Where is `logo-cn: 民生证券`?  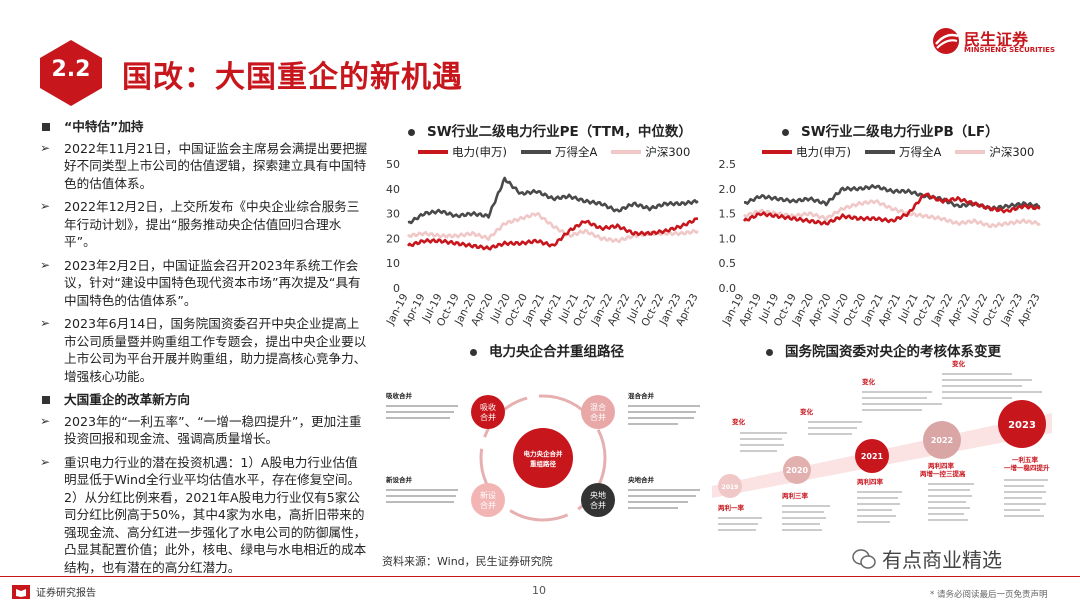 logo-cn: 民生证券 is located at coordinates (996, 39).